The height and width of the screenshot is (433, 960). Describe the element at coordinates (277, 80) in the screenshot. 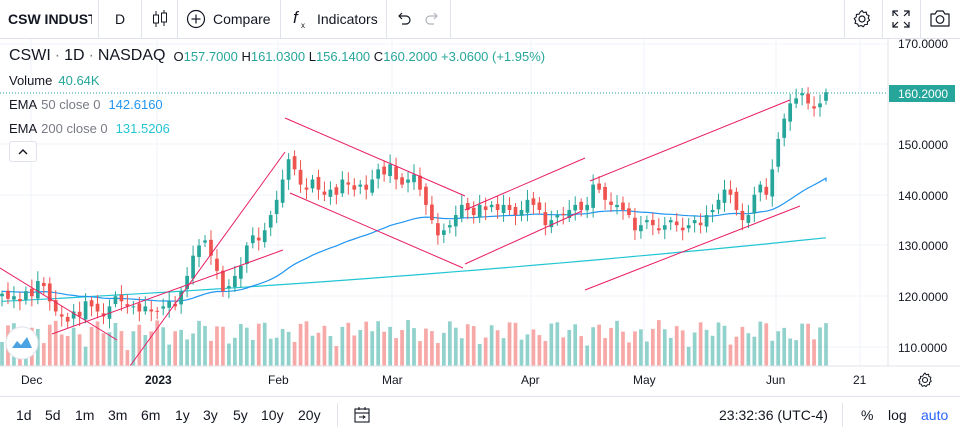

I see `volume-legend: Volume 40.64K` at that location.